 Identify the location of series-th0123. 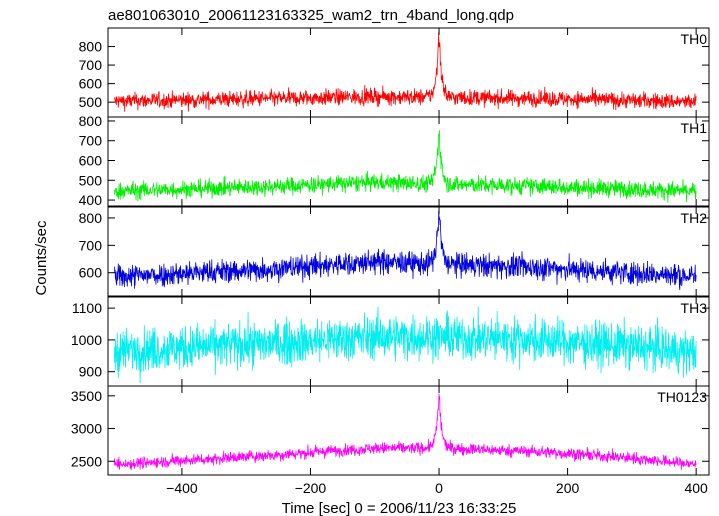
(405, 432).